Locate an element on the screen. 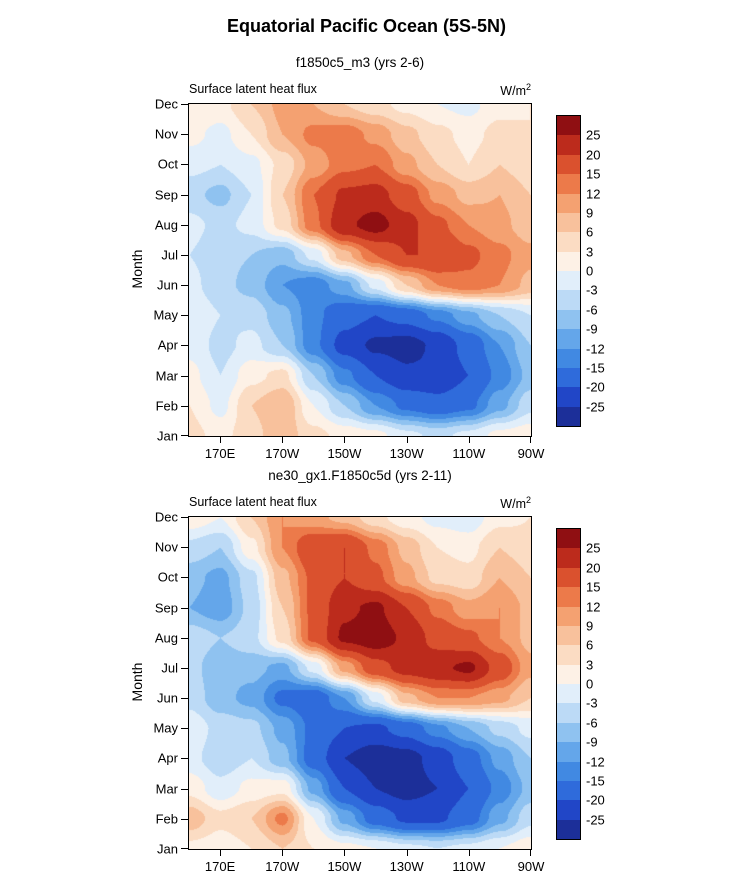  colorbar-label: 12 is located at coordinates (593, 193).